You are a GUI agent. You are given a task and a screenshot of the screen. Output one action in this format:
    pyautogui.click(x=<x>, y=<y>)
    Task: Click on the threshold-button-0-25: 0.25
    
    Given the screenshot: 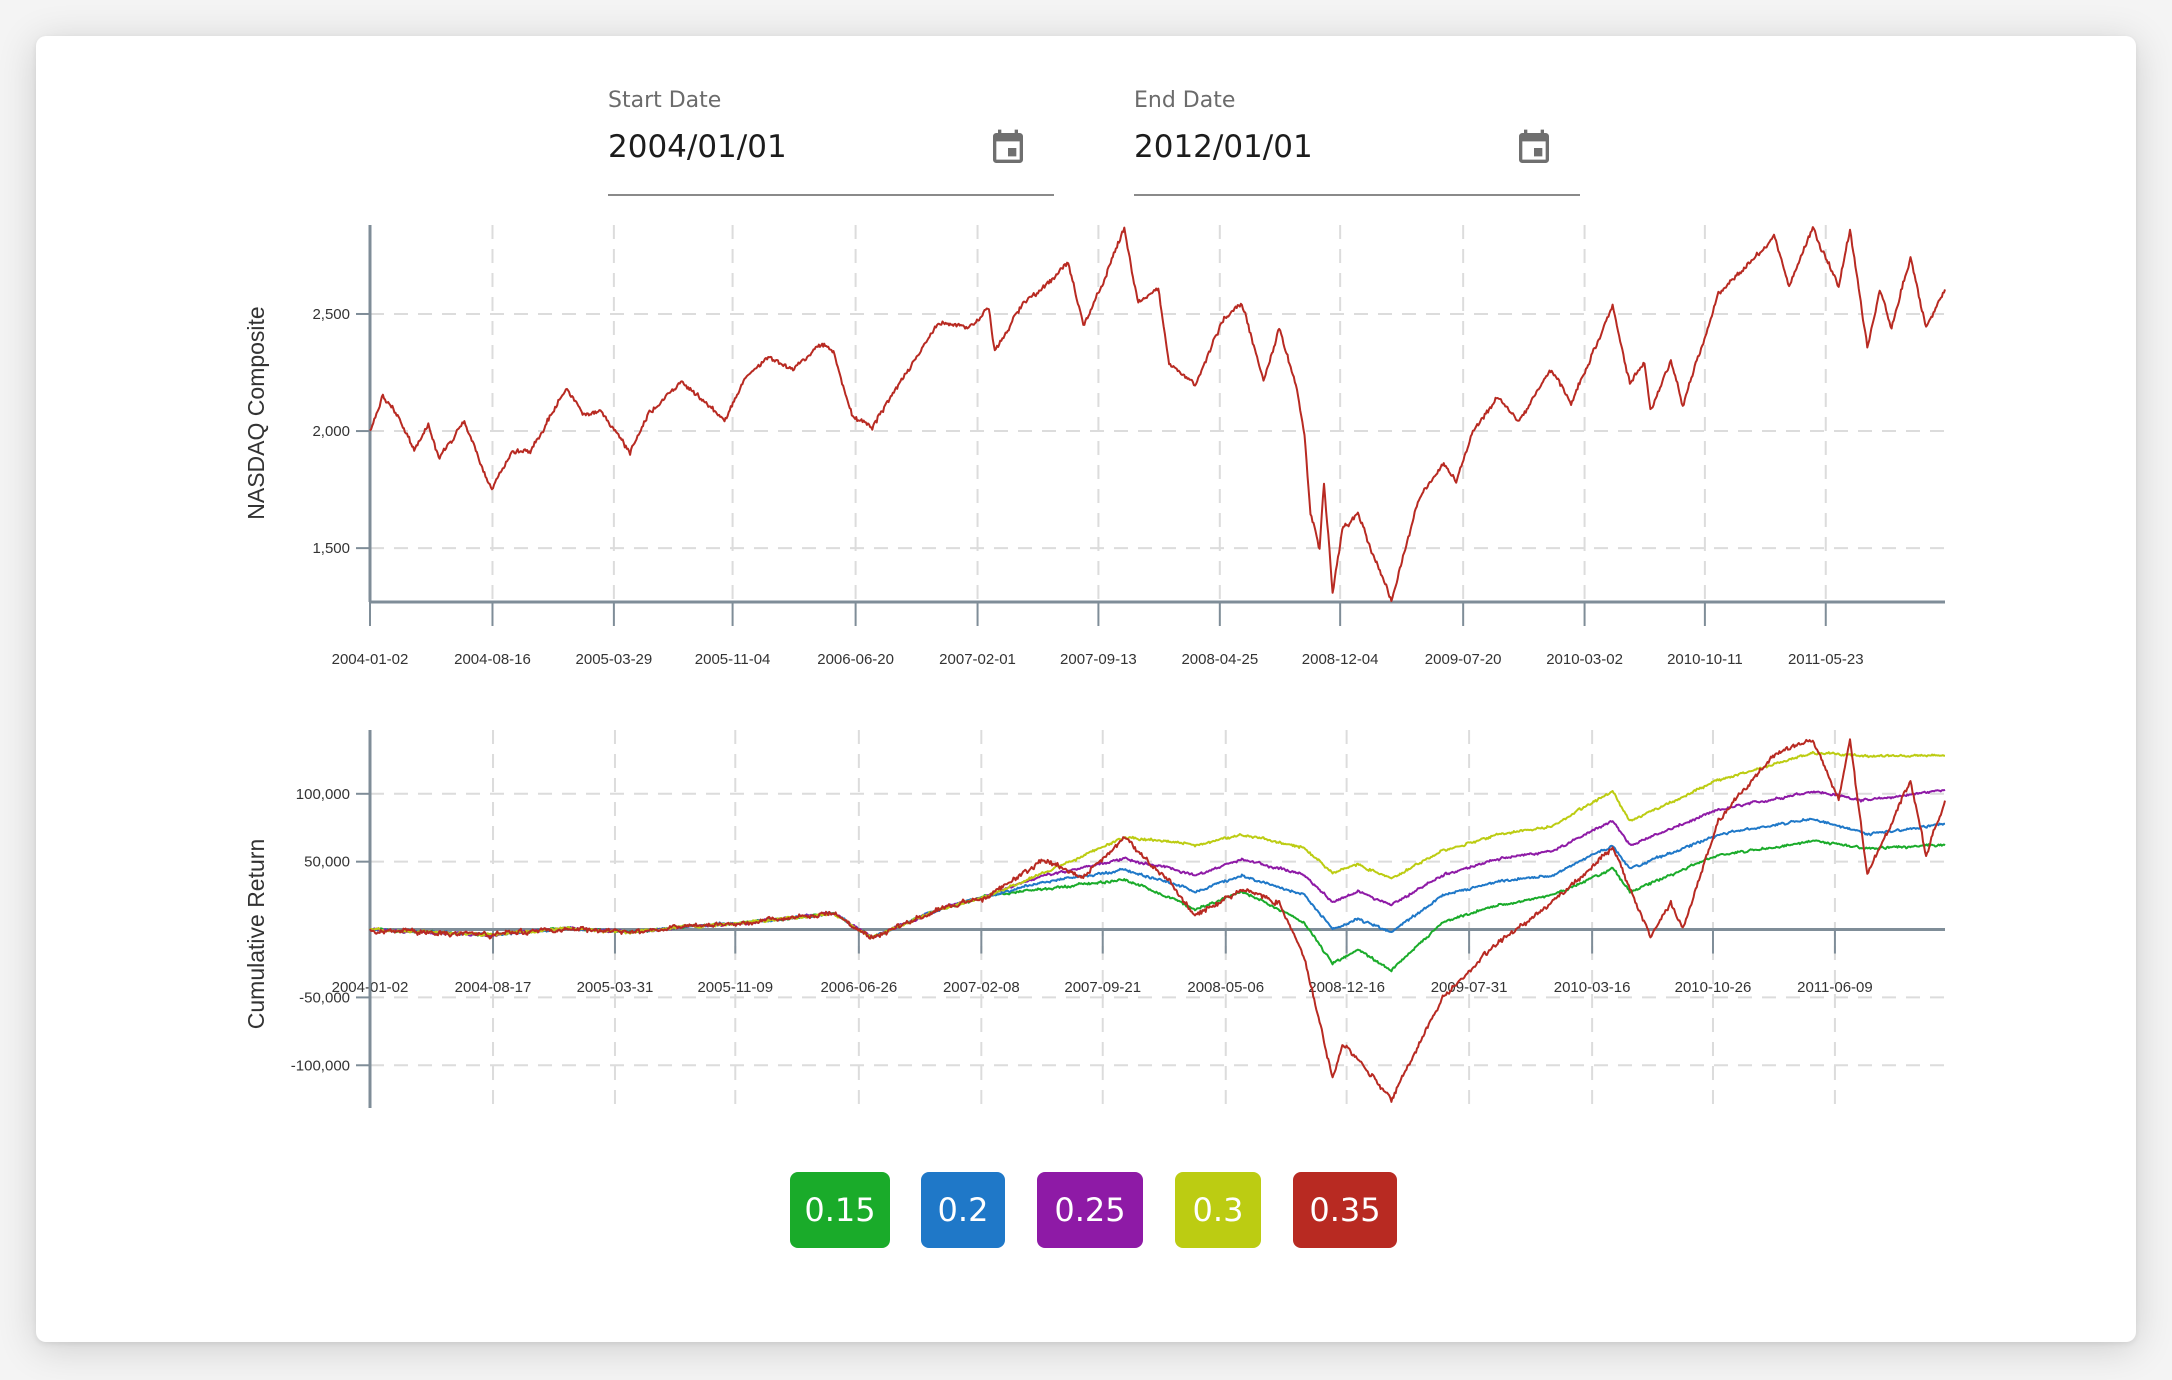 What is the action you would take?
    pyautogui.click(x=1090, y=1210)
    